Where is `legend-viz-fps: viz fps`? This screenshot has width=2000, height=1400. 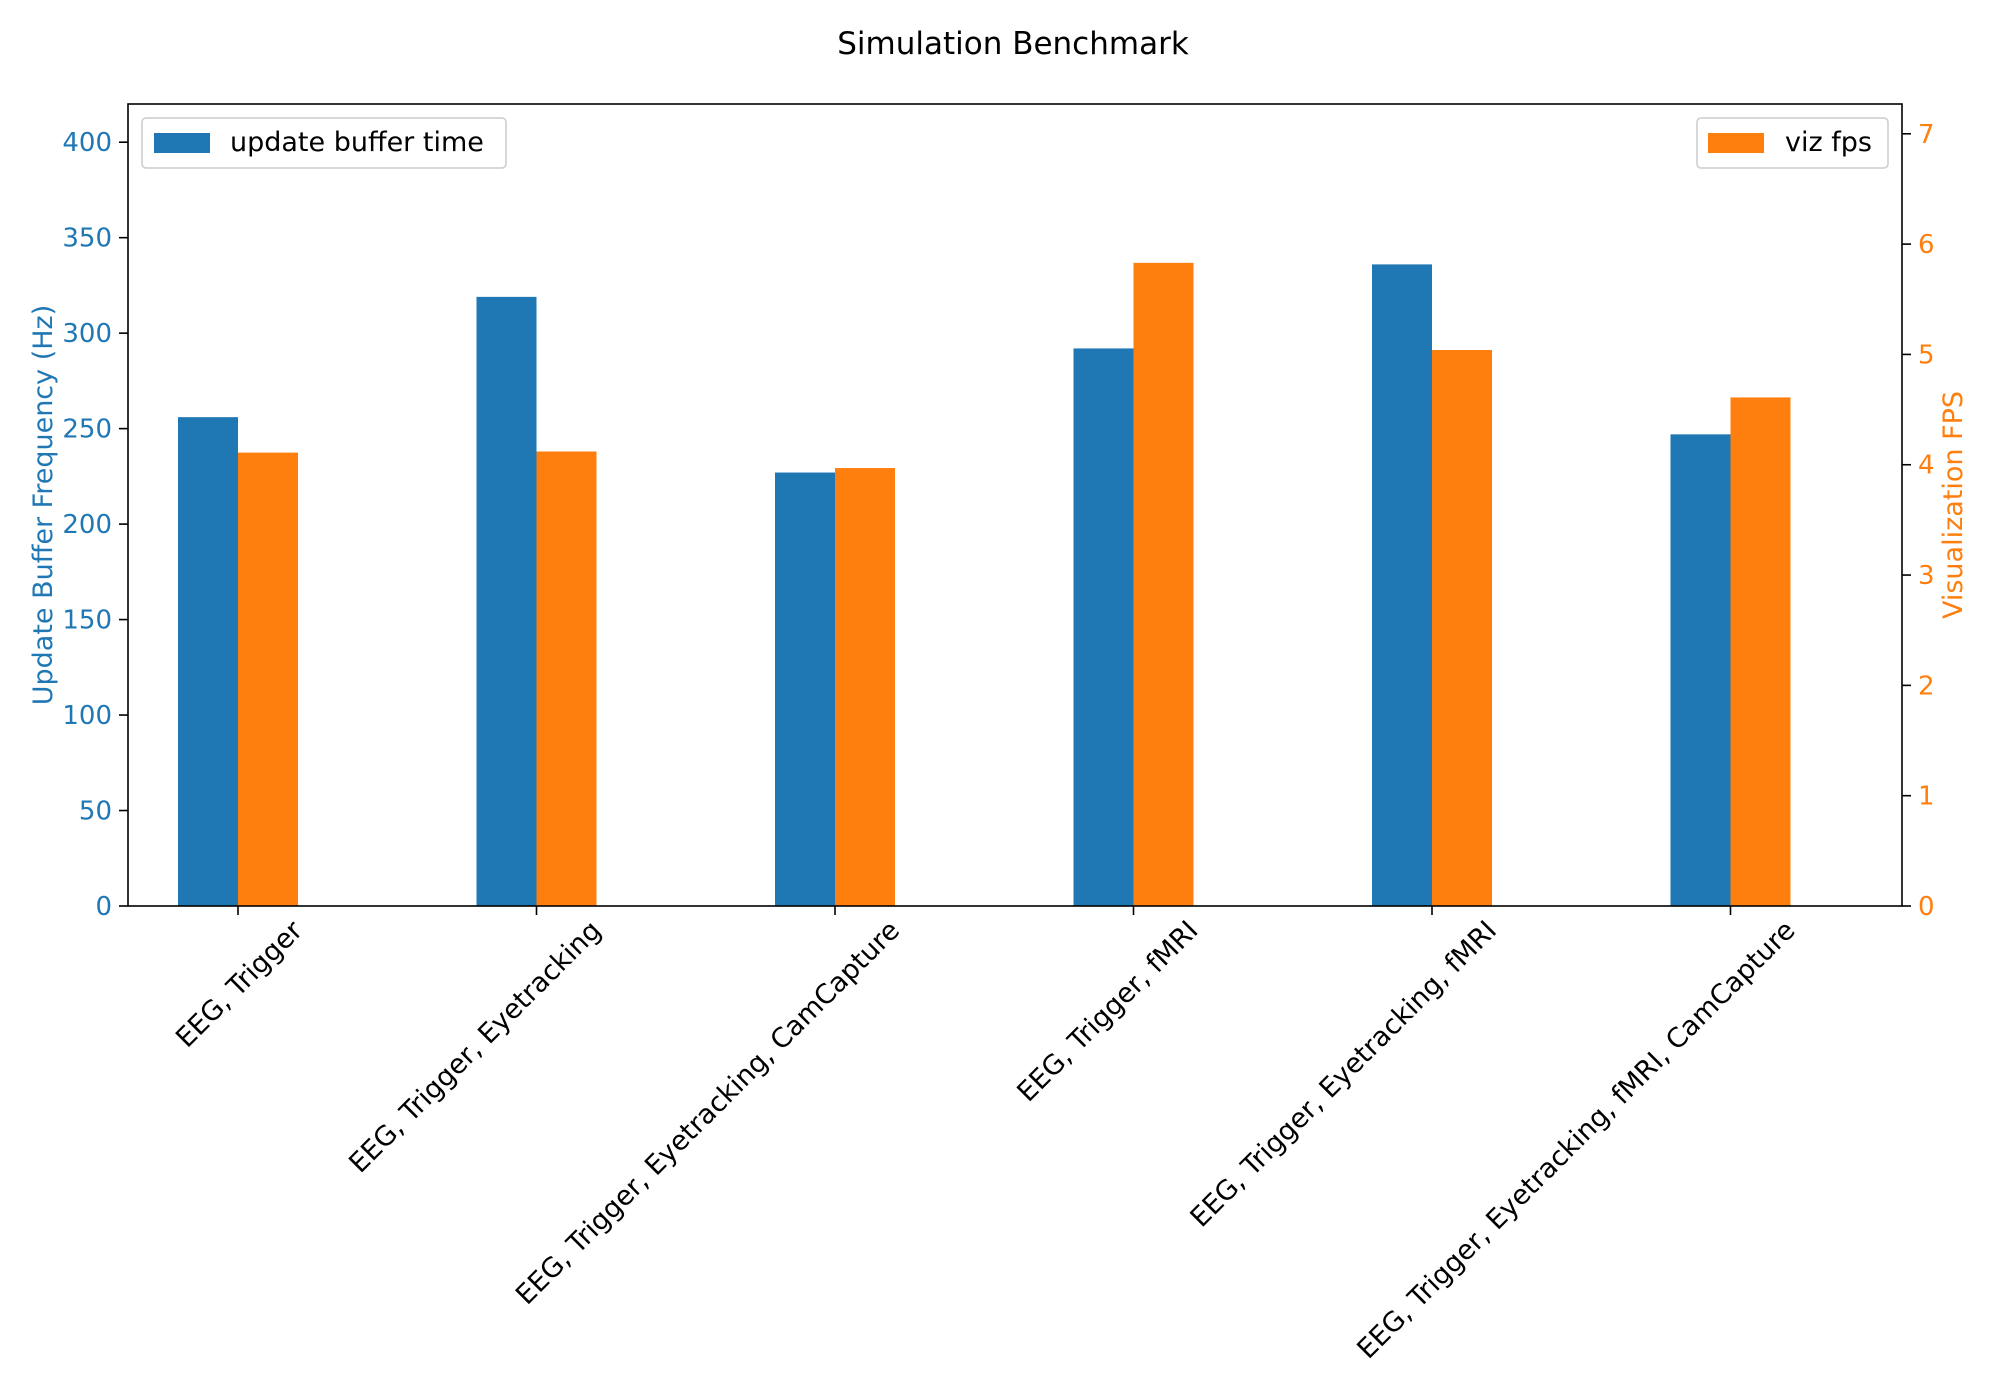
legend-viz-fps: viz fps is located at coordinates (1792, 143).